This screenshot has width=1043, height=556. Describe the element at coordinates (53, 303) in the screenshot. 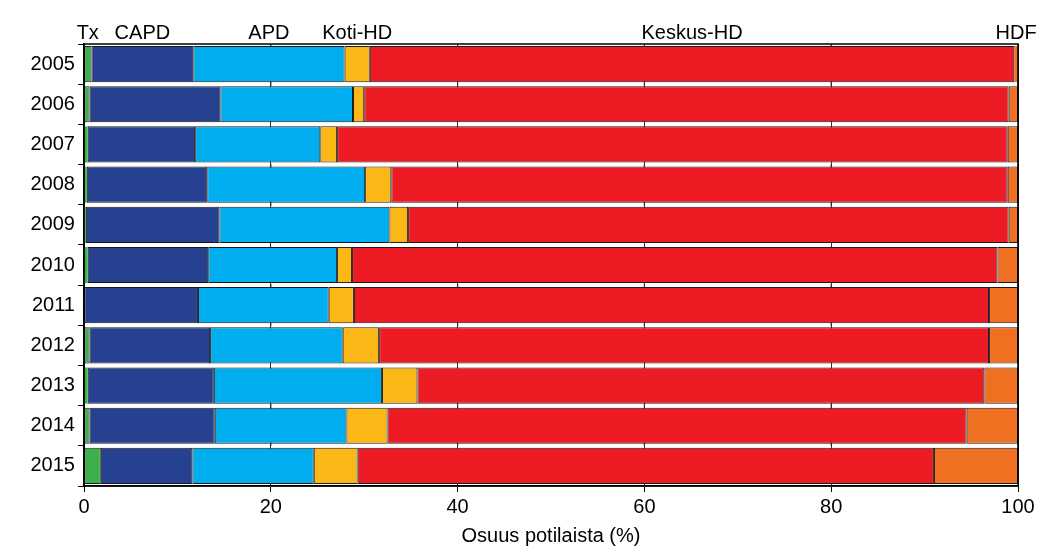

I see `y-tick-label: 2011` at that location.